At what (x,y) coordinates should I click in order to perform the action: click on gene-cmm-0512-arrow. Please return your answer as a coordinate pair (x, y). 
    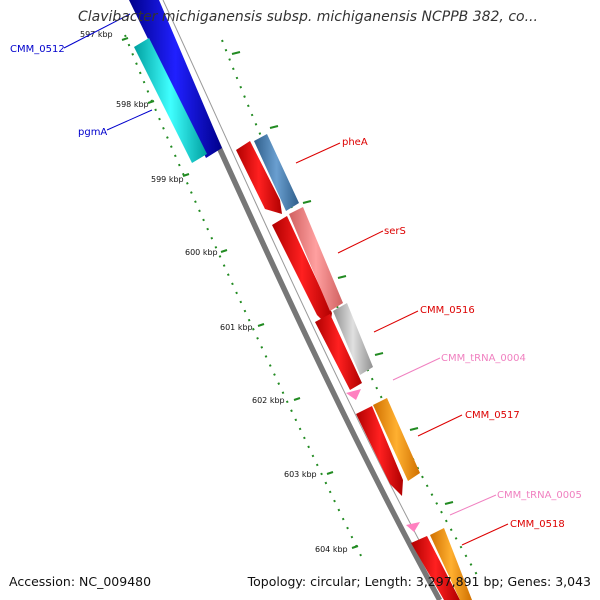
    Looking at the image, I should click on (175, 79).